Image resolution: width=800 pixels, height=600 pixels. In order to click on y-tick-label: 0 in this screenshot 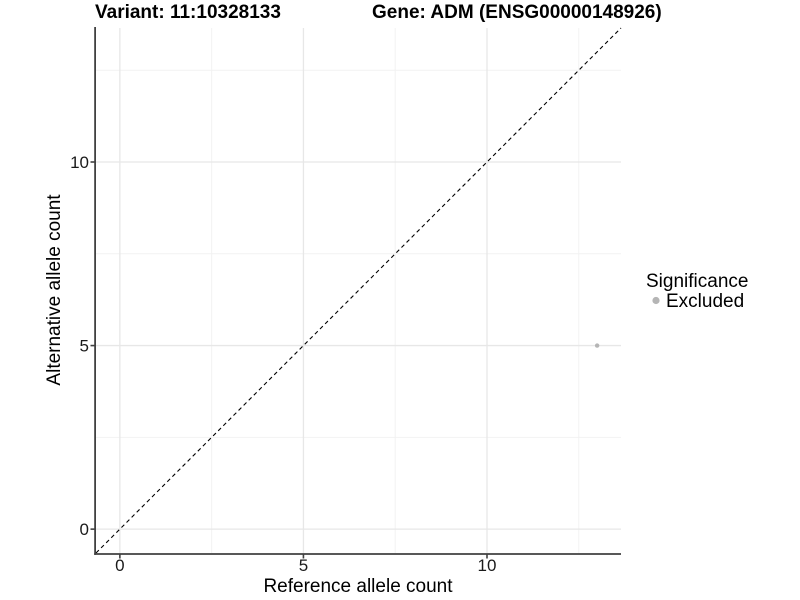, I will do `click(84, 529)`.